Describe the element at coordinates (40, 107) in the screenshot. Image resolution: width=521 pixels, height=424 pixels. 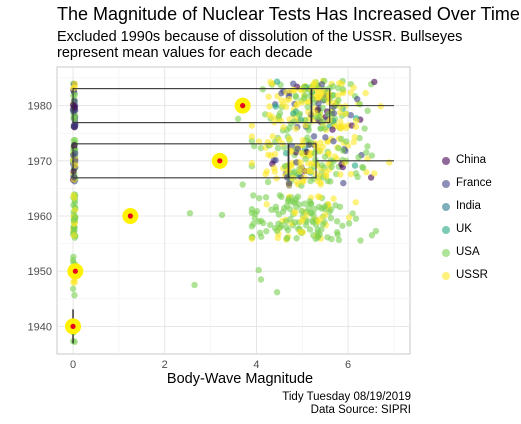
I see `y-tick-label: 1980` at that location.